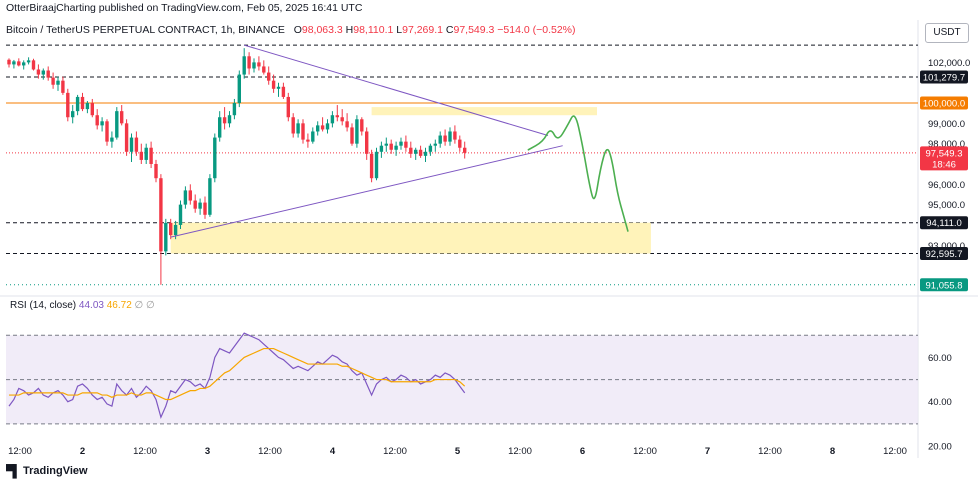 The image size is (978, 482). Describe the element at coordinates (578, 173) in the screenshot. I see `projection-path` at that location.